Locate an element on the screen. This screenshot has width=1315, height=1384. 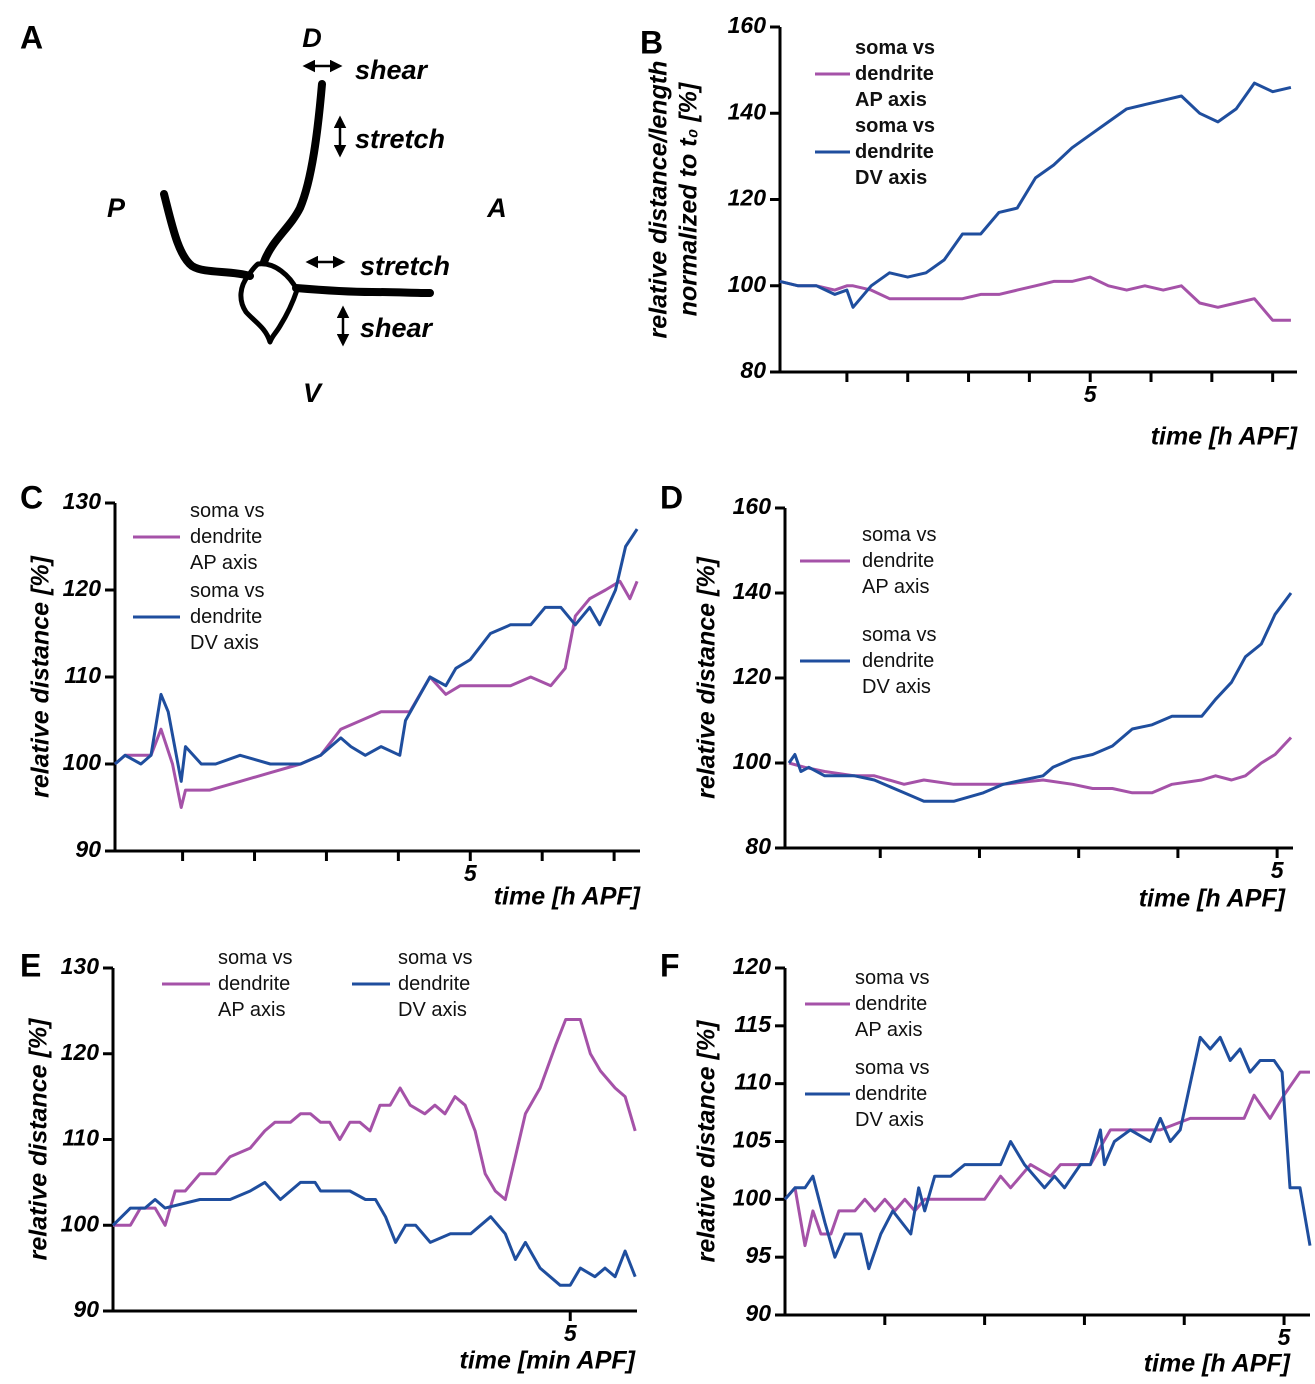
panel-label: E is located at coordinates (30, 965).